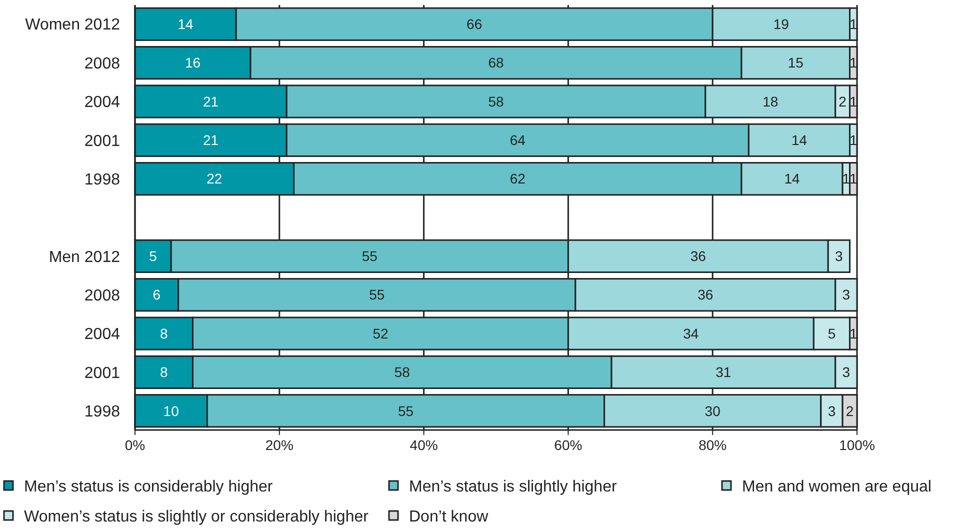  Describe the element at coordinates (712, 445) in the screenshot. I see `x-tick-label: 80%` at that location.